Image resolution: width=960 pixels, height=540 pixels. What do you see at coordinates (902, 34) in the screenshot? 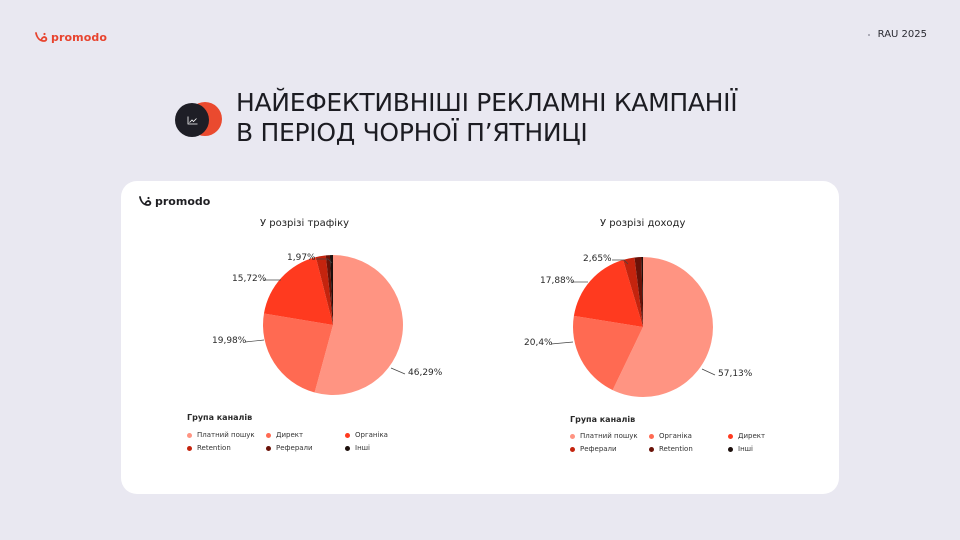
I see `event-name: RAU 2025` at bounding box center [902, 34].